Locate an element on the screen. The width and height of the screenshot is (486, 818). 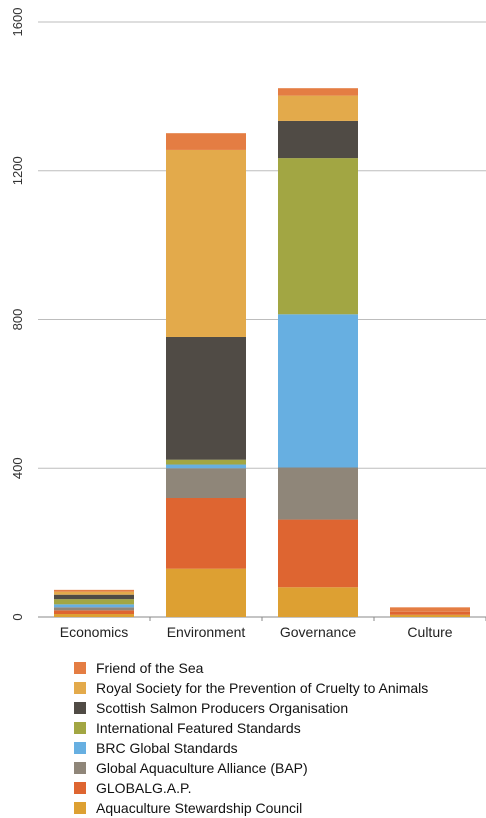
legend-label: Global Aquaculture Alliance (BAP) is located at coordinates (202, 768).